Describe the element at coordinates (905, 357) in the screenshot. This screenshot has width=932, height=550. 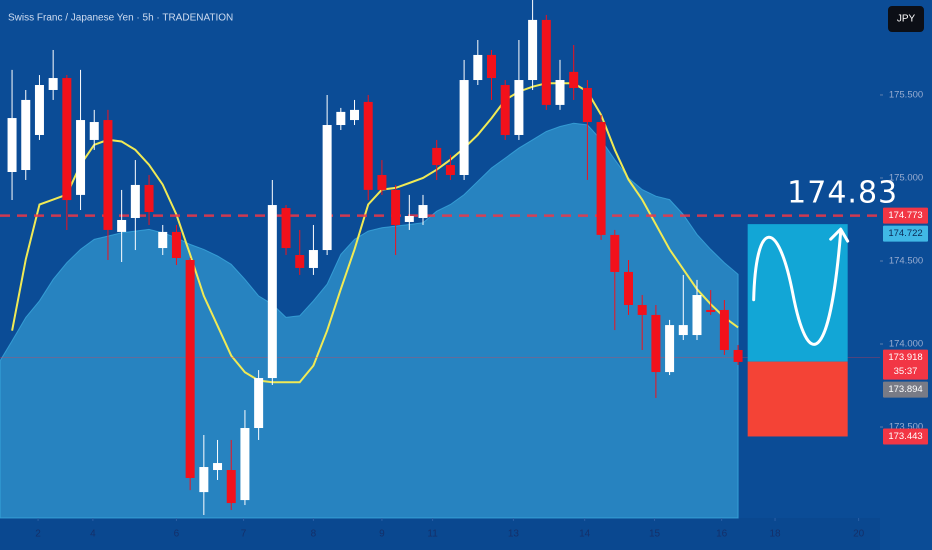
I see `price-label: 173.918` at that location.